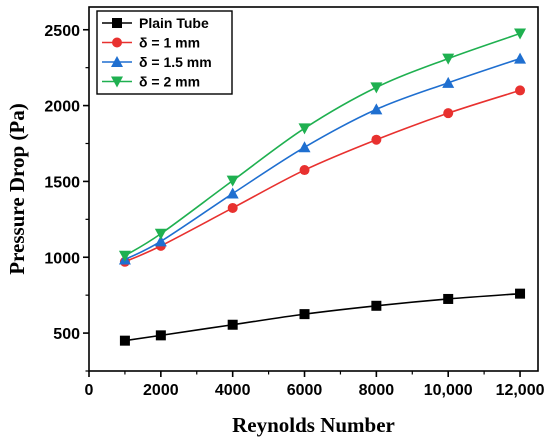  What do you see at coordinates (62, 258) in the screenshot?
I see `y-tick-label: 1000` at bounding box center [62, 258].